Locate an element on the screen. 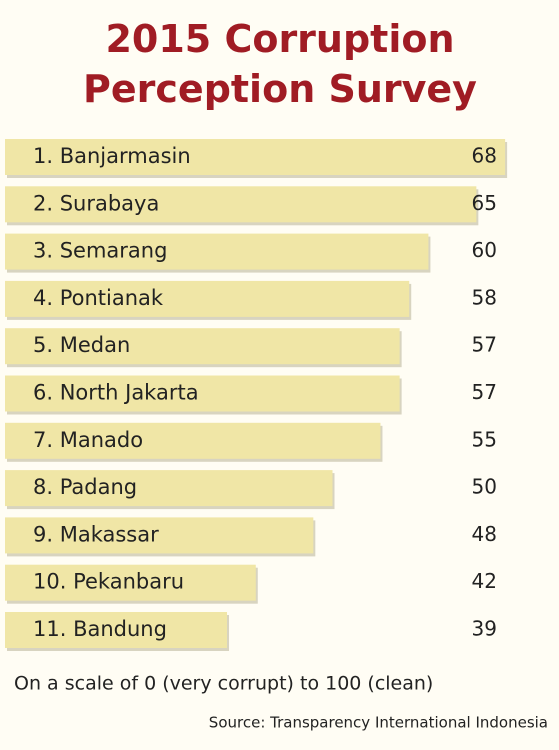 The image size is (559, 750). value-label: 42 is located at coordinates (484, 581).